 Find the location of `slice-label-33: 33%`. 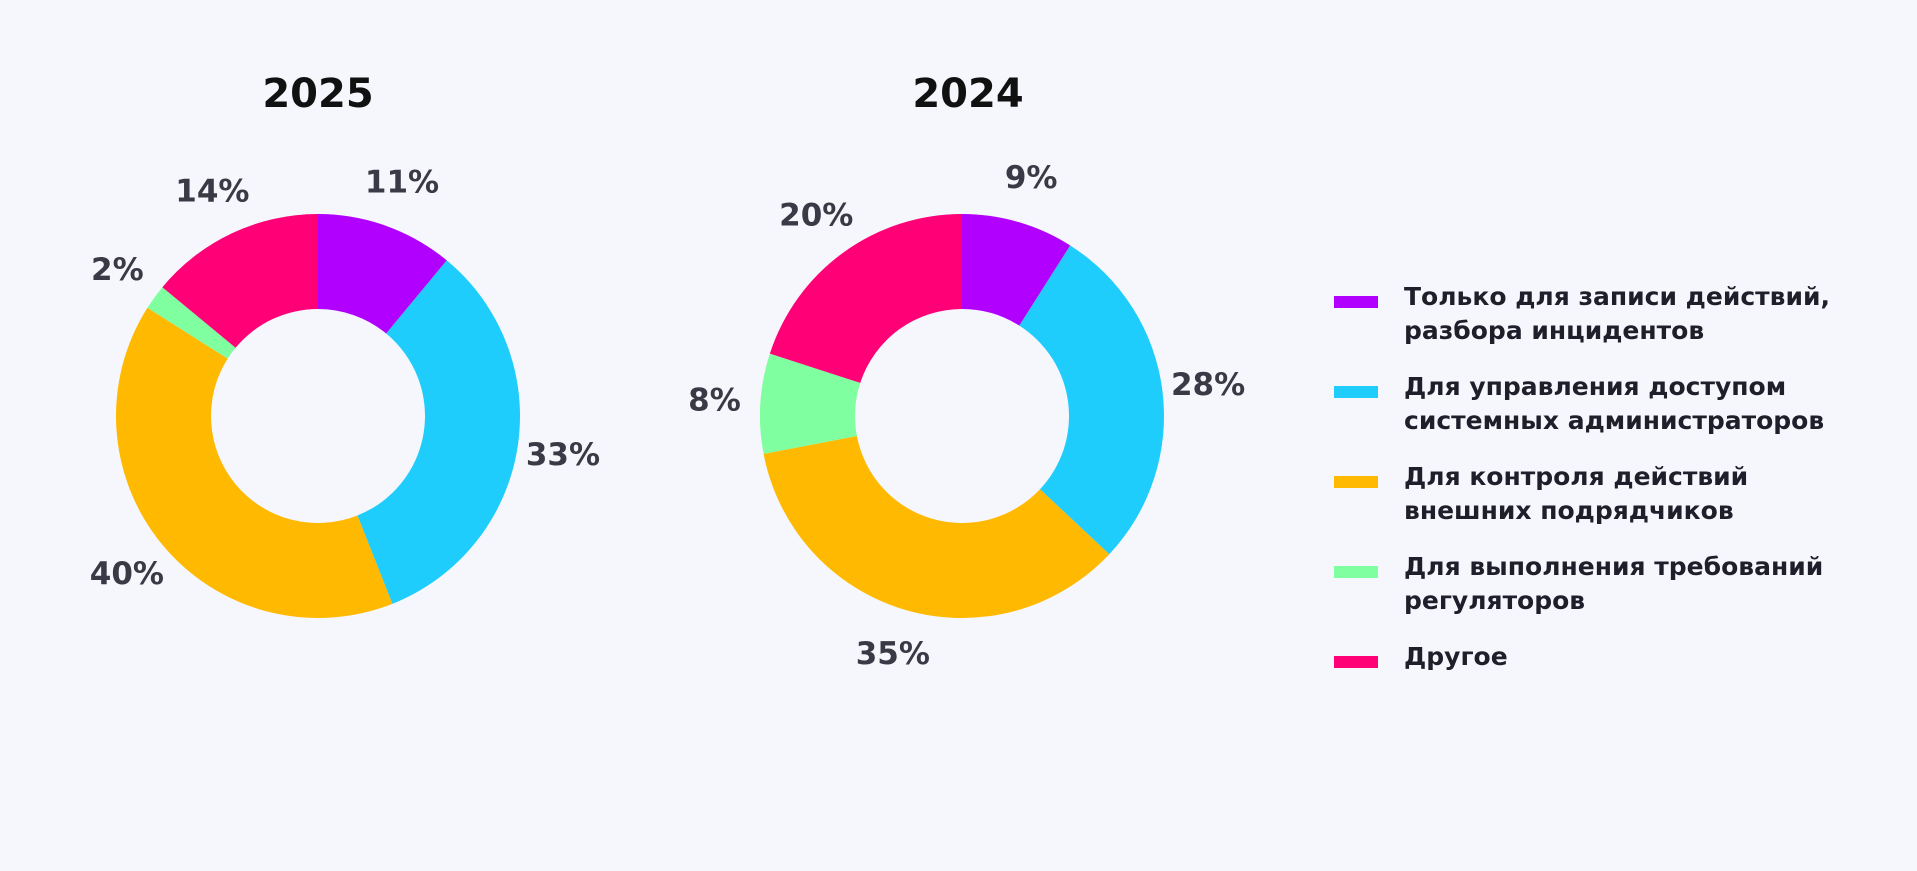

slice-label-33: 33% is located at coordinates (563, 455).